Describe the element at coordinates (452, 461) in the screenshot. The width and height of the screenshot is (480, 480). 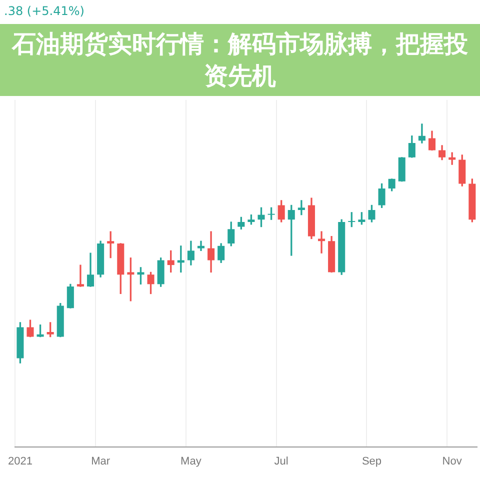
I see `x-tick-label: Nov` at that location.